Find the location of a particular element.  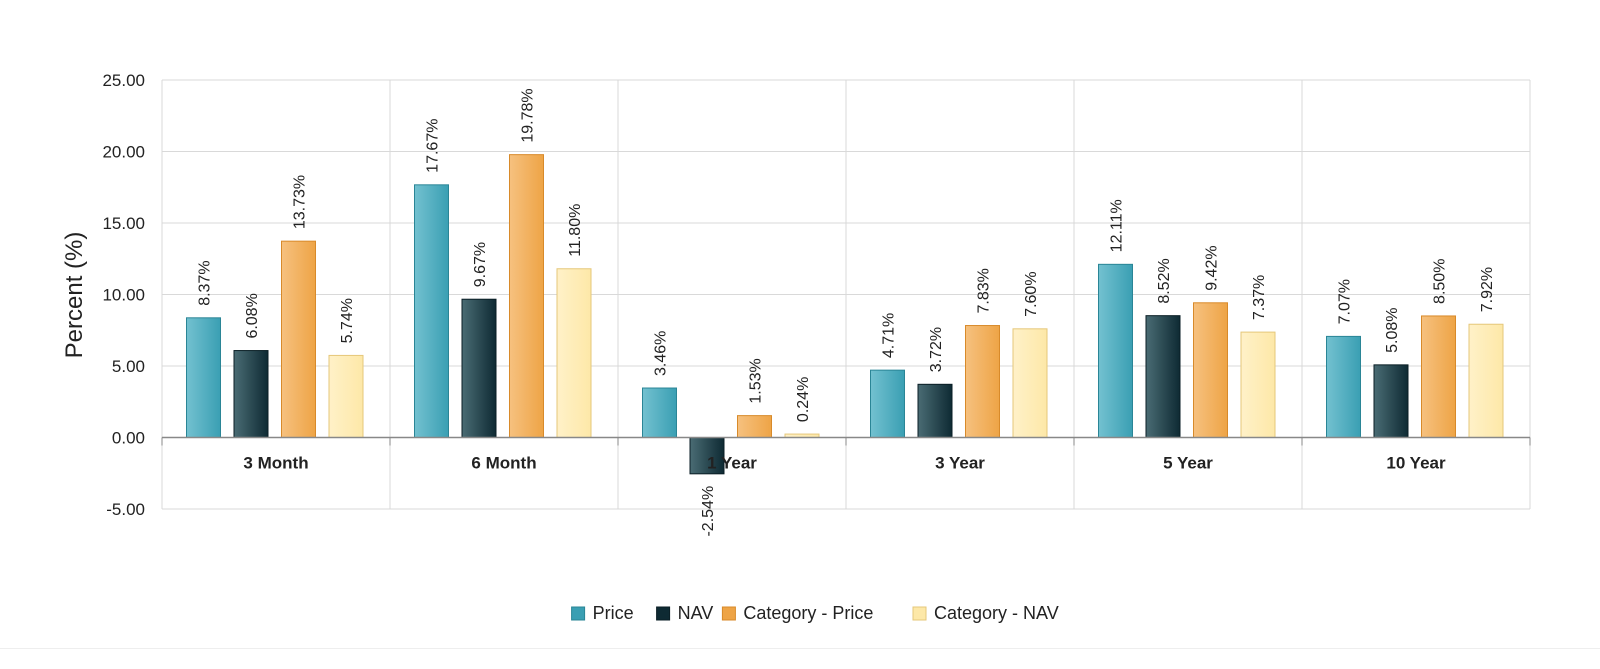

bar-category-nav-3-year is located at coordinates (1030, 383).